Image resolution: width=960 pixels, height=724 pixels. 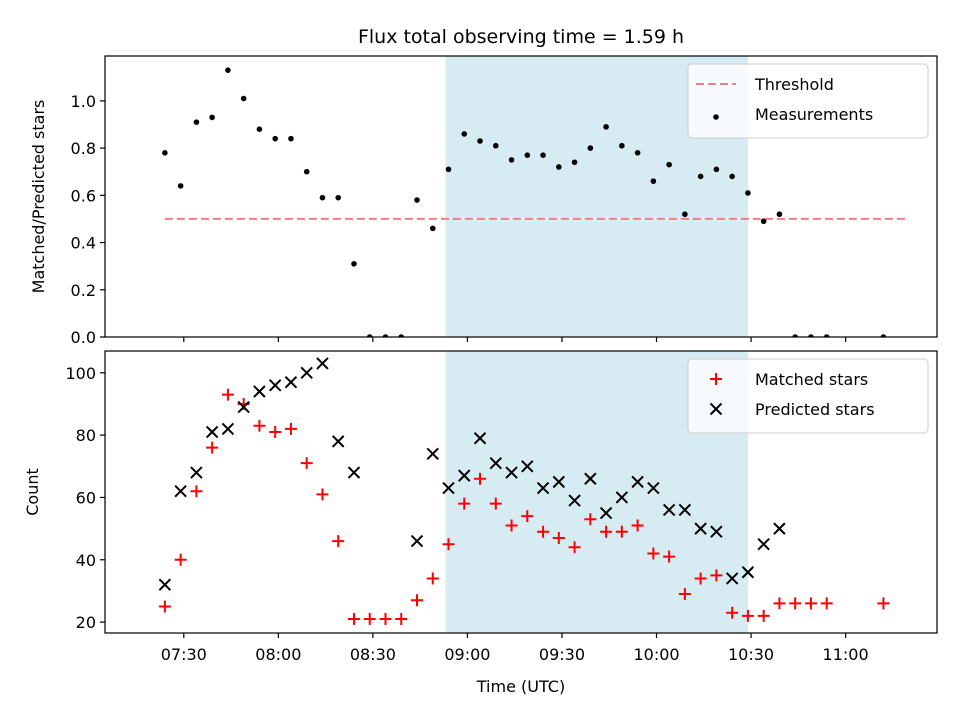 I want to click on y-tick-label: 80, so click(x=86, y=435).